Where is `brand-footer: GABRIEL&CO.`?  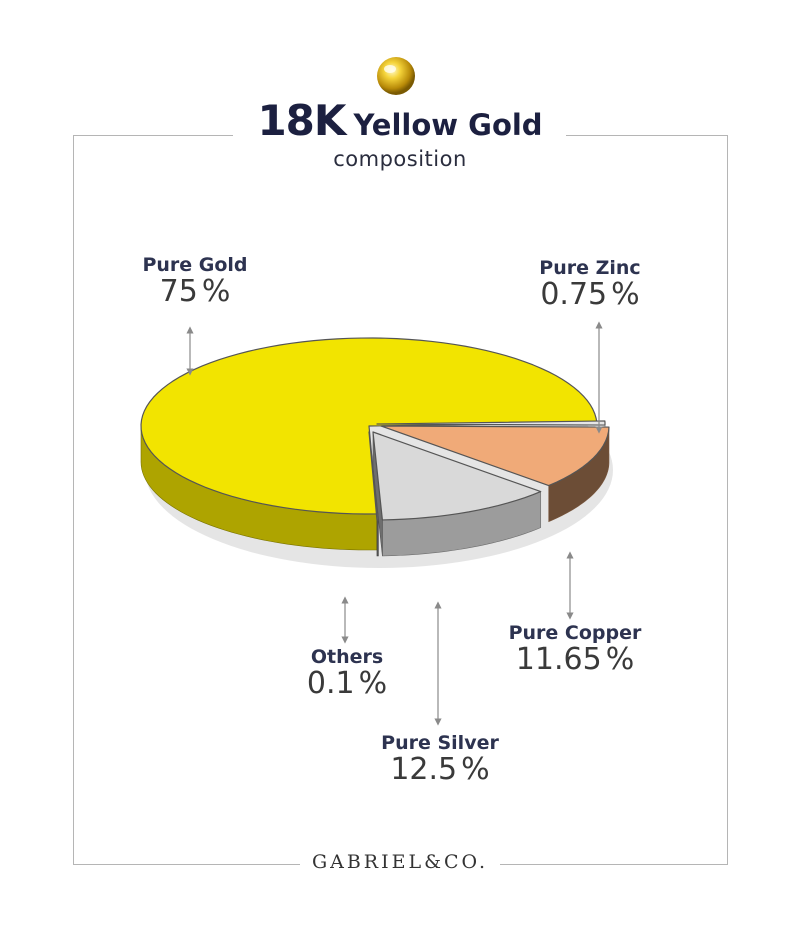 brand-footer: GABRIEL&CO. is located at coordinates (400, 862).